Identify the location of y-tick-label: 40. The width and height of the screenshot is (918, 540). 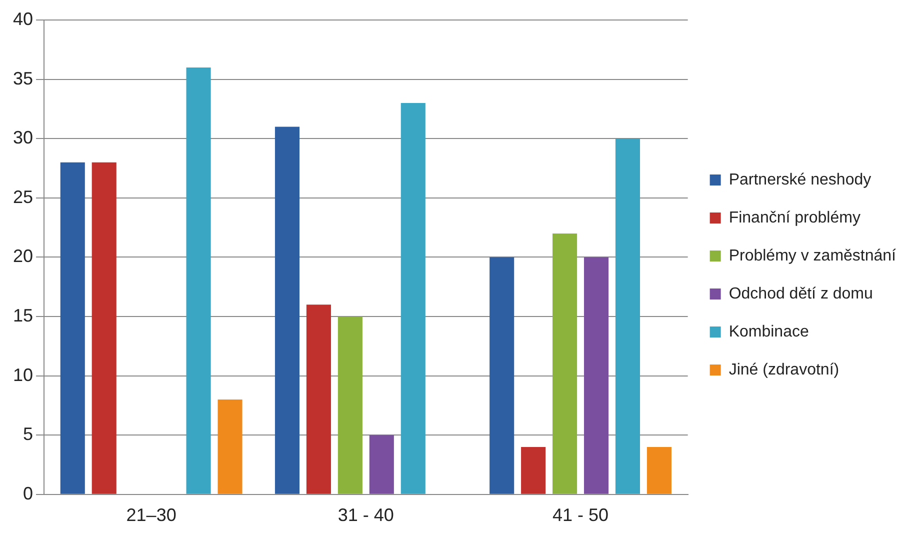
(23, 18).